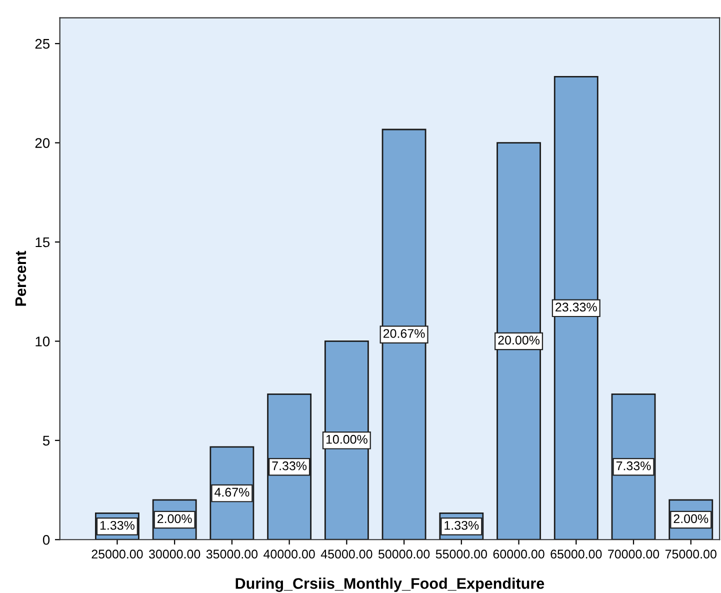 This screenshot has height=593, width=721. What do you see at coordinates (117, 554) in the screenshot?
I see `x-tick-label: 25000.00` at bounding box center [117, 554].